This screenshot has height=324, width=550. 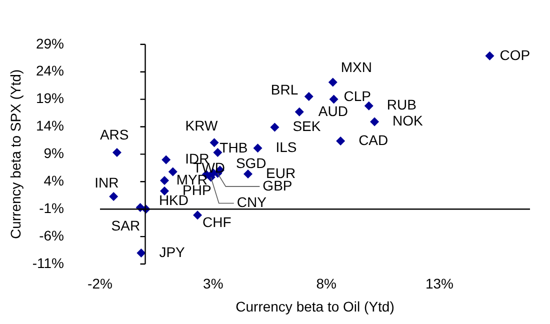 What do you see at coordinates (408, 120) in the screenshot?
I see `annotation: NOK` at bounding box center [408, 120].